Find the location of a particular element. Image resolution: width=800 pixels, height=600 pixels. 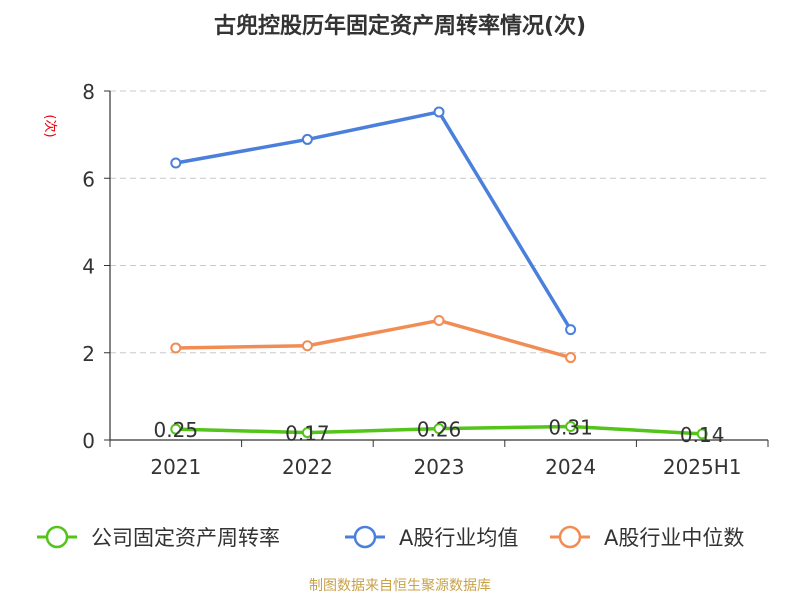

x-tick-label: 2023 is located at coordinates (439, 467).